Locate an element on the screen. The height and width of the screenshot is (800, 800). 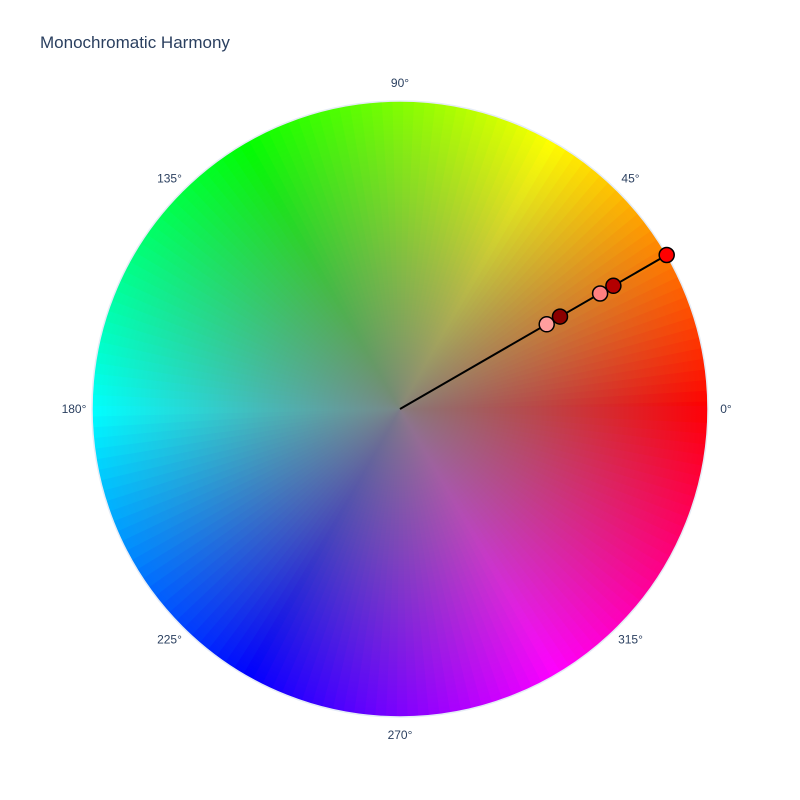
chart-title: Monochromatic Harmony is located at coordinates (135, 42).